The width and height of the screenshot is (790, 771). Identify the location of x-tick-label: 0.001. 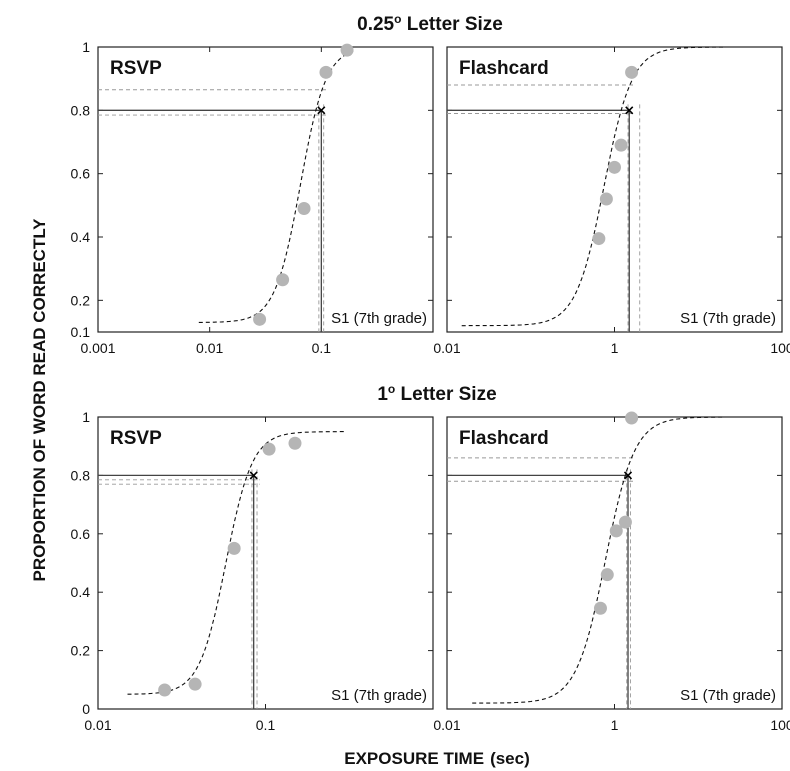
(97, 348).